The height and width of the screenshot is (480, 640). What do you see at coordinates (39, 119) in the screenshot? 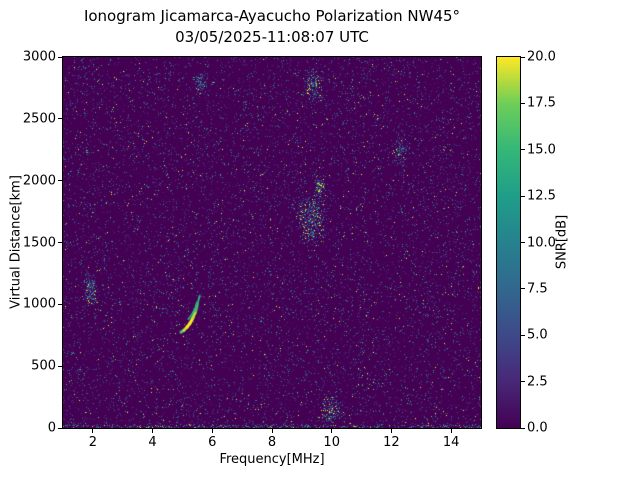
I see `y-tick-label: 2500` at bounding box center [39, 119].